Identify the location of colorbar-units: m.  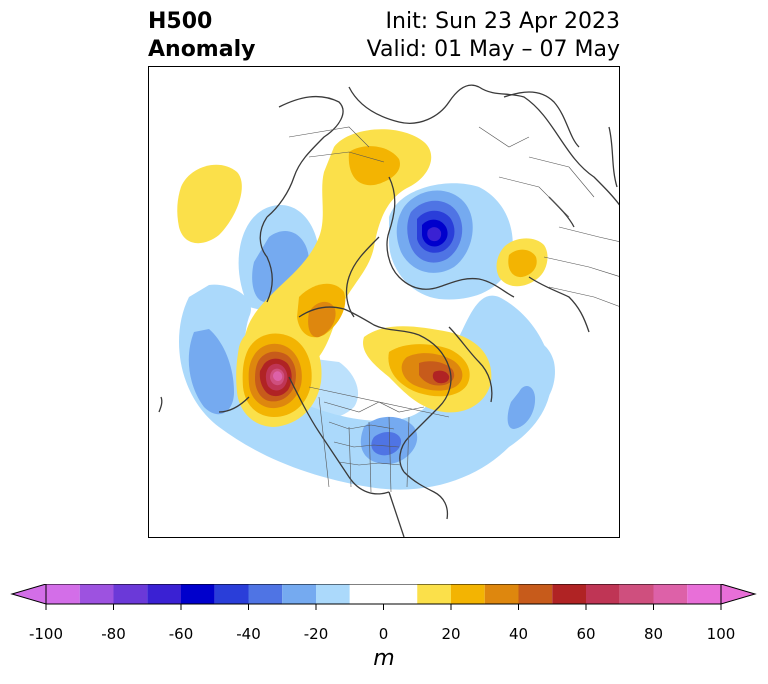
(384, 658).